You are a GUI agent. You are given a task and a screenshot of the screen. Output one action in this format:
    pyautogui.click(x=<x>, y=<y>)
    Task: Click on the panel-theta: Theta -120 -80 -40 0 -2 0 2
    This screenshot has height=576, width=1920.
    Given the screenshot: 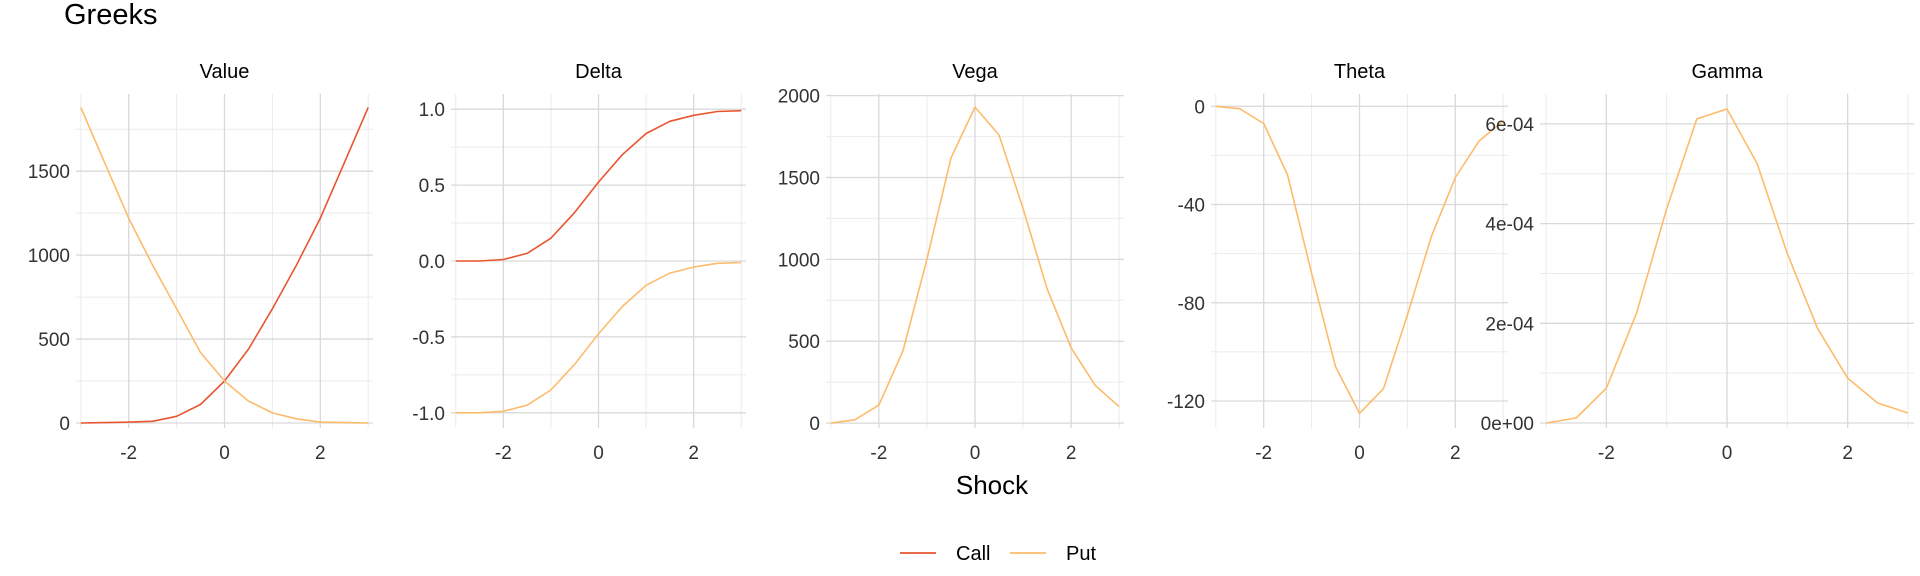 What is the action you would take?
    pyautogui.click(x=1337, y=262)
    